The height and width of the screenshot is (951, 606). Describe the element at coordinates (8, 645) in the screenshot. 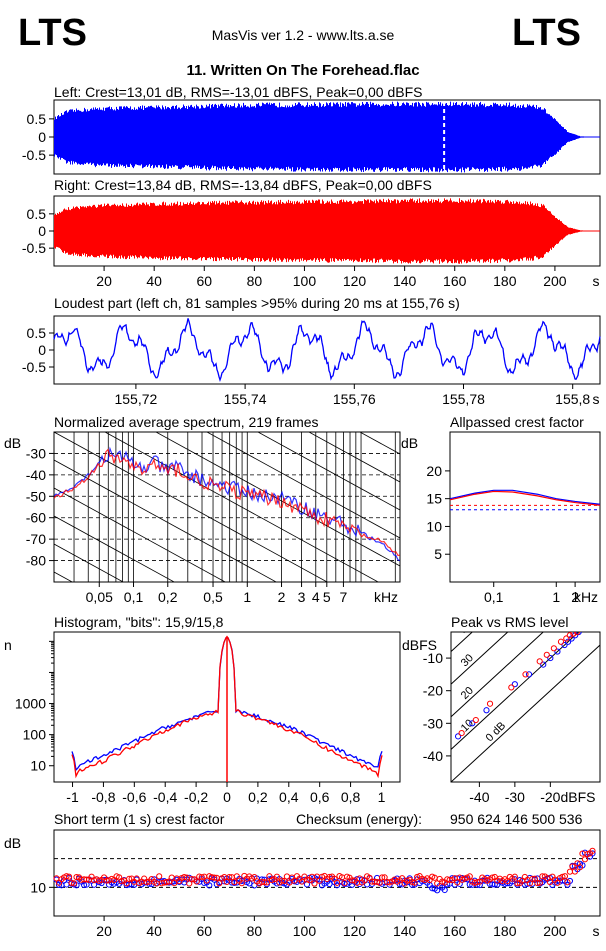

I see `histogram-ylabel: n` at that location.